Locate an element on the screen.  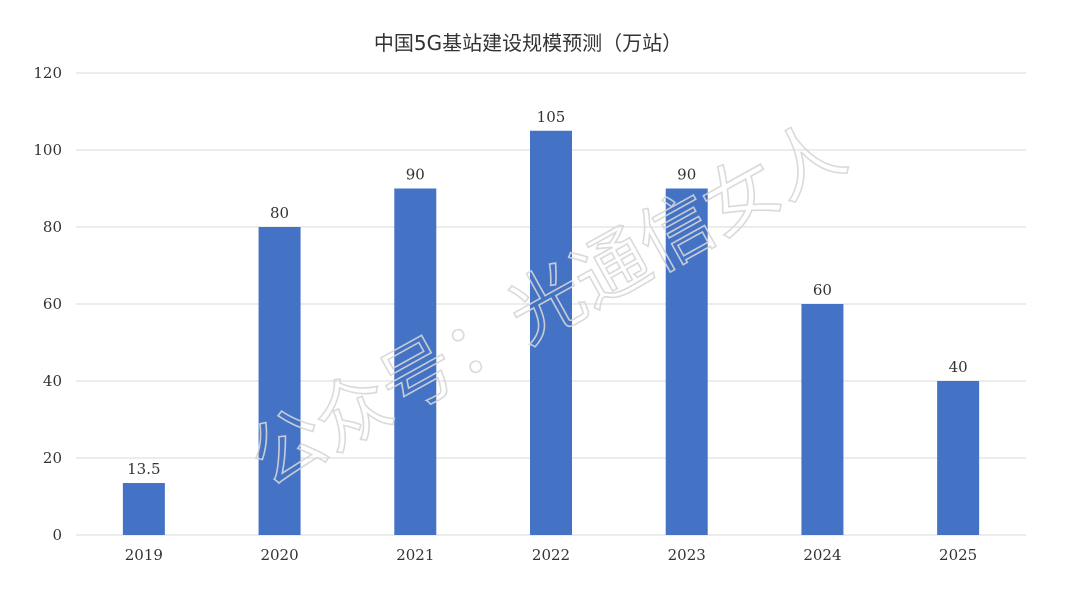
x-tick-label-2025: 2025 is located at coordinates (958, 555).